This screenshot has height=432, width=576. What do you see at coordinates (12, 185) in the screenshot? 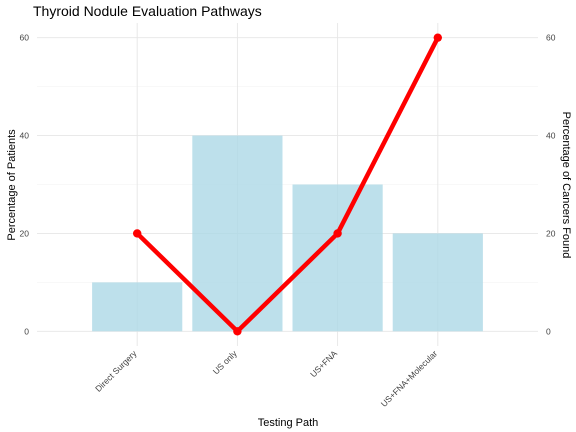
I see `y-axis-title: Percentage of Patients` at bounding box center [12, 185].